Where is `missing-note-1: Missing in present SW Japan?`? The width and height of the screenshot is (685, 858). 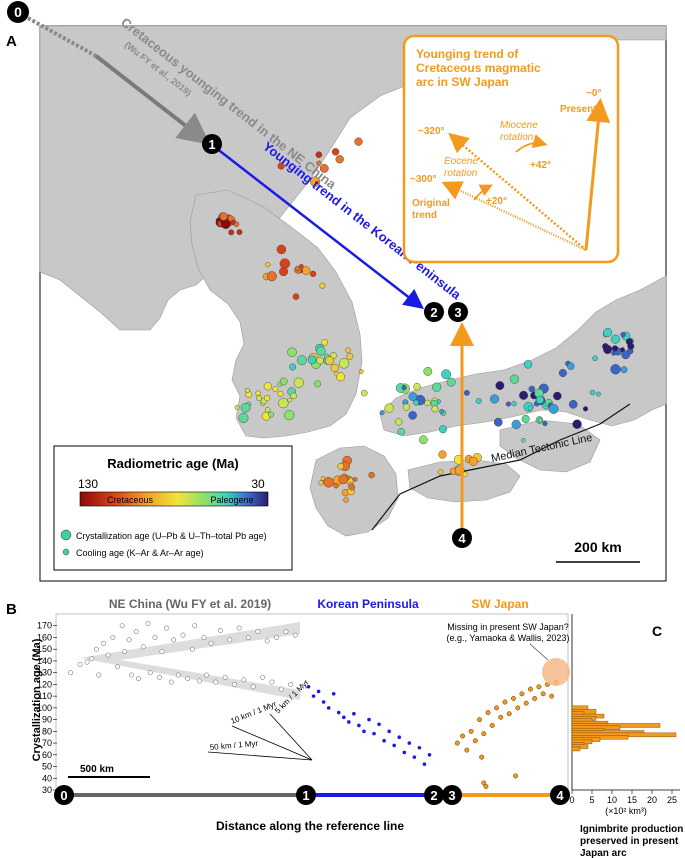 missing-note-1: Missing in present SW Japan? is located at coordinates (508, 627).